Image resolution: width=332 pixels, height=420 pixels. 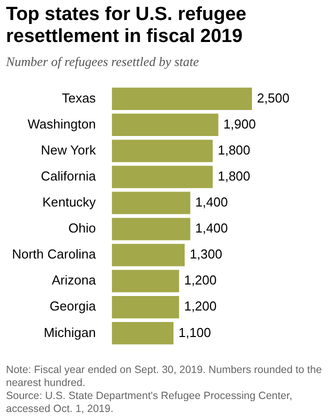 What do you see at coordinates (103, 62) in the screenshot?
I see `chart-subtitle: Number of refugees resettled by state` at bounding box center [103, 62].